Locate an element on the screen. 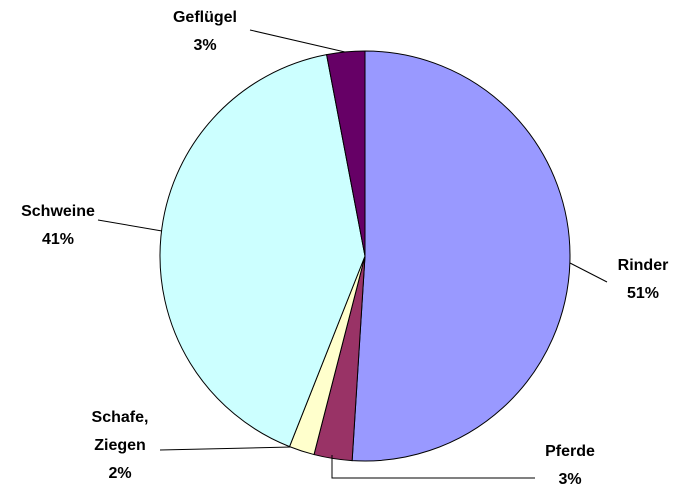 This screenshot has width=685, height=492. label-line: Ziegen is located at coordinates (120, 445).